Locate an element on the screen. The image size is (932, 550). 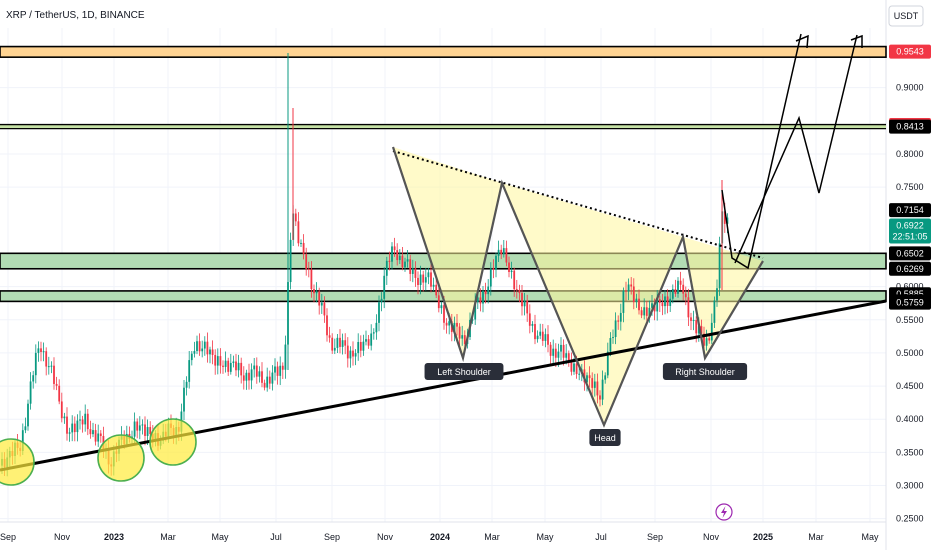
annotation-left-shoulder: Left Shoulder is located at coordinates (464, 371).